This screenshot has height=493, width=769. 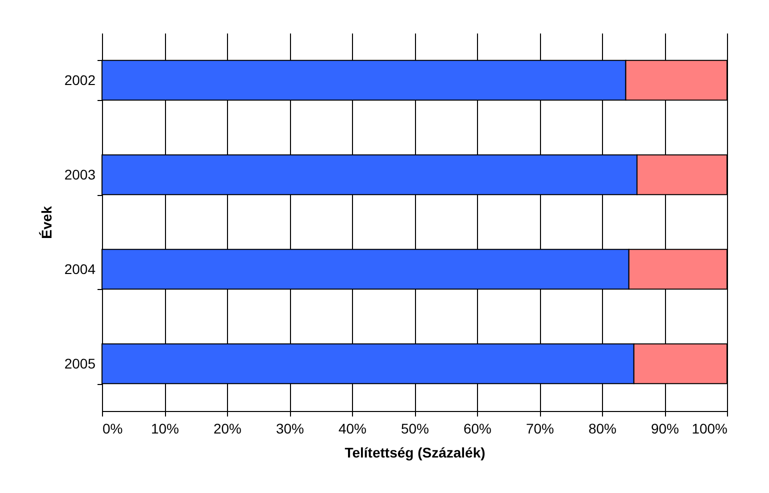 What do you see at coordinates (46, 222) in the screenshot?
I see `y-axis-title: Évek` at bounding box center [46, 222].